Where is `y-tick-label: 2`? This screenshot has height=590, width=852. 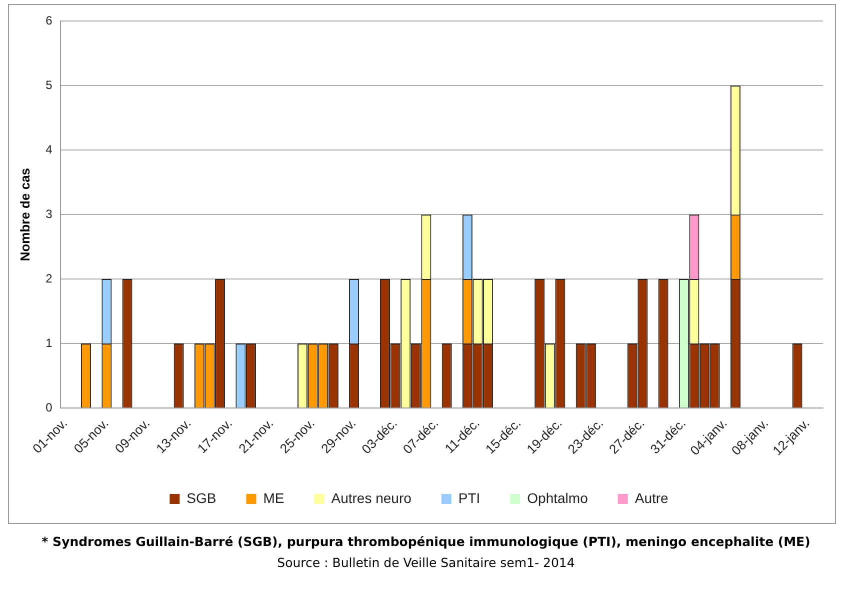 y-tick-label: 2 is located at coordinates (49, 278).